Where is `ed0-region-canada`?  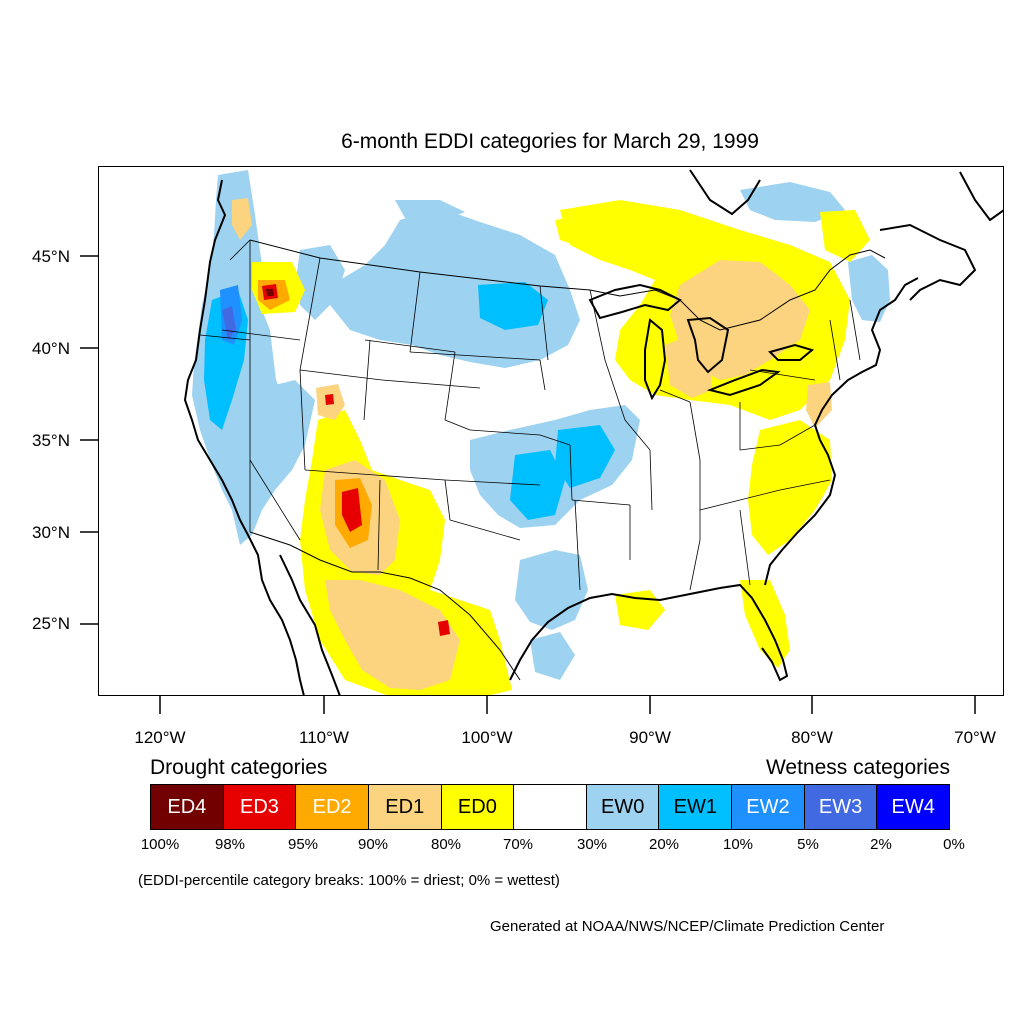 ed0-region-canada is located at coordinates (597, 231).